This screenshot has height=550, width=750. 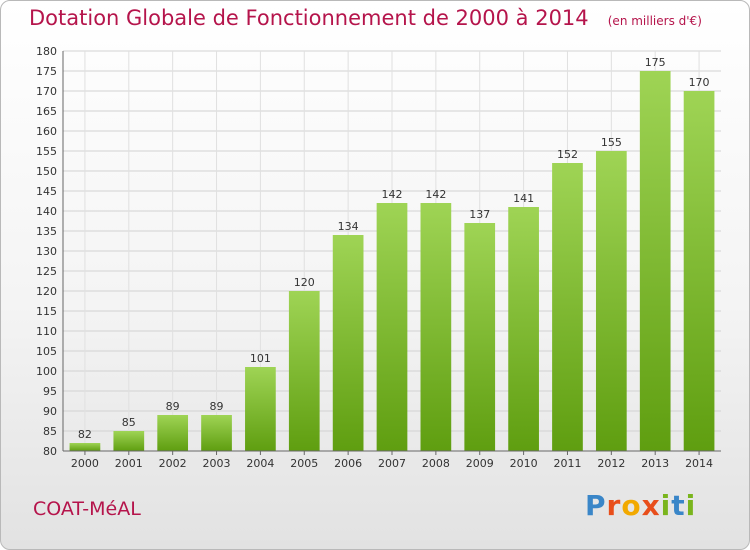 I want to click on data-label-2002: 89, so click(x=173, y=406).